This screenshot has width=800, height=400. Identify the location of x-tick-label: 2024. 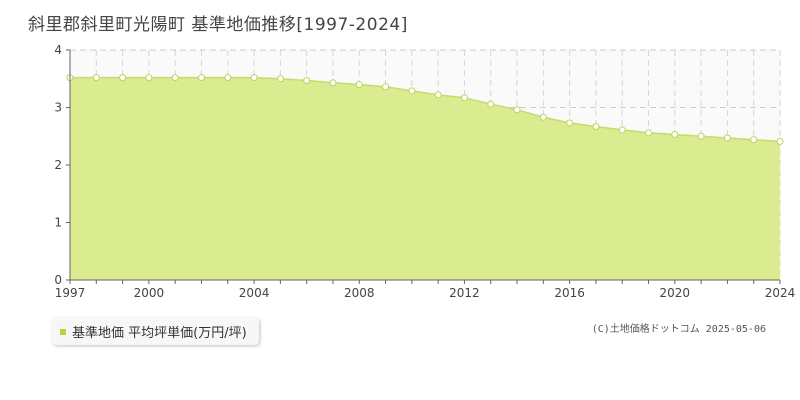
(780, 293).